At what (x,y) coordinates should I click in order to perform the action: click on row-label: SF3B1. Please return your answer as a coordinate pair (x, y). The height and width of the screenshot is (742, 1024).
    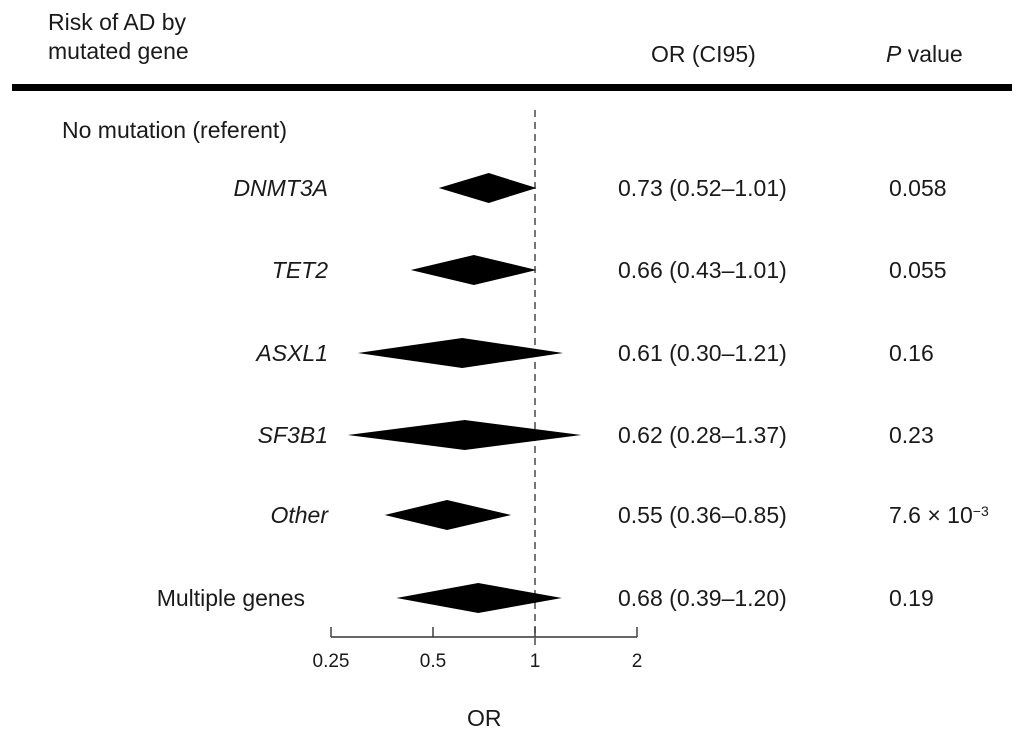
    Looking at the image, I should click on (292, 435).